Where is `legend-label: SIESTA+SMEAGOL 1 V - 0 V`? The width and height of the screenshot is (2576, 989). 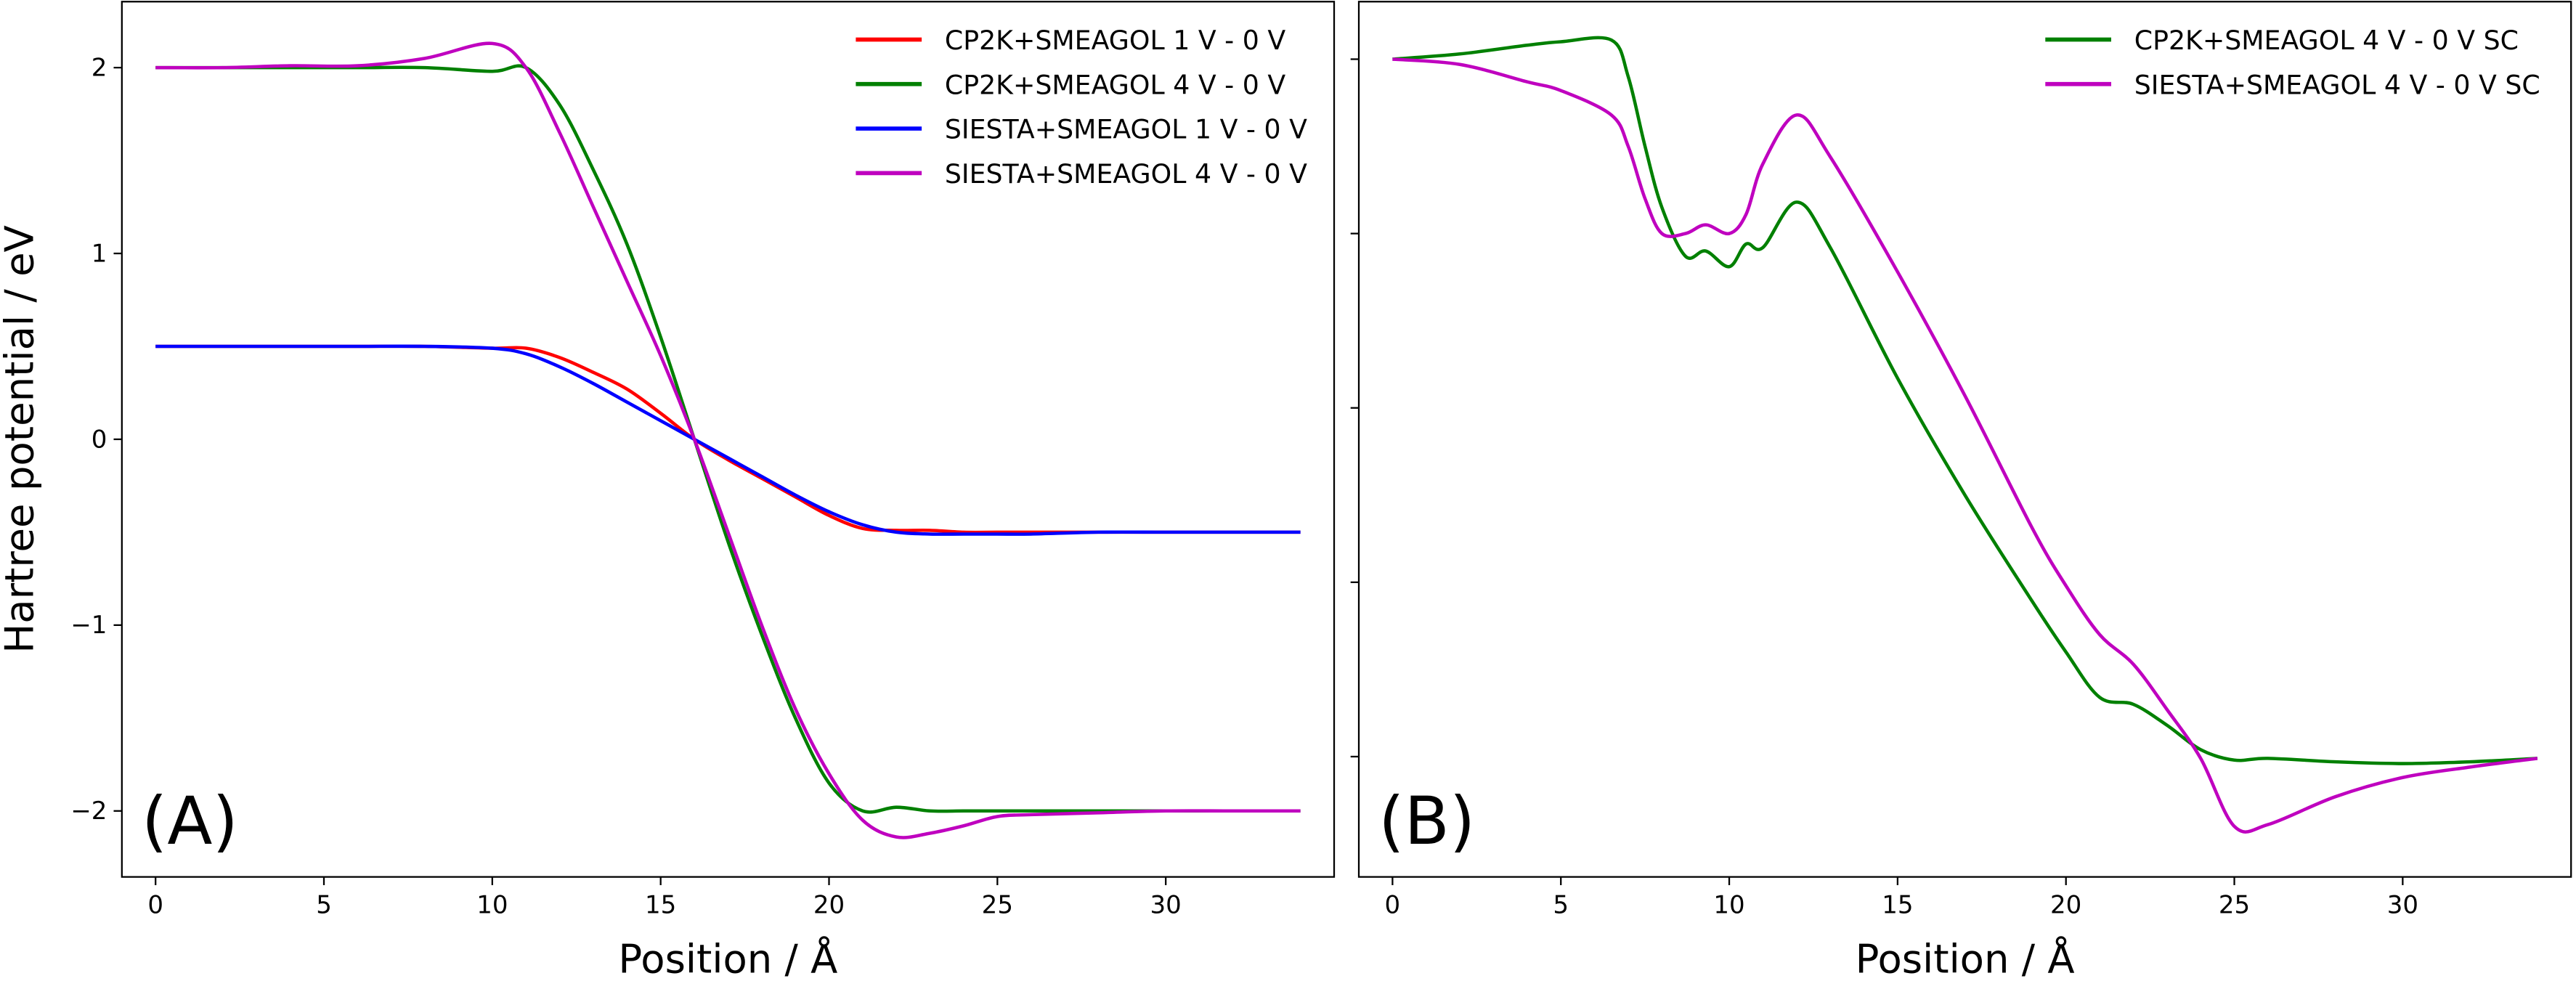
legend-label: SIESTA+SMEAGOL 1 V - 0 V is located at coordinates (1126, 129).